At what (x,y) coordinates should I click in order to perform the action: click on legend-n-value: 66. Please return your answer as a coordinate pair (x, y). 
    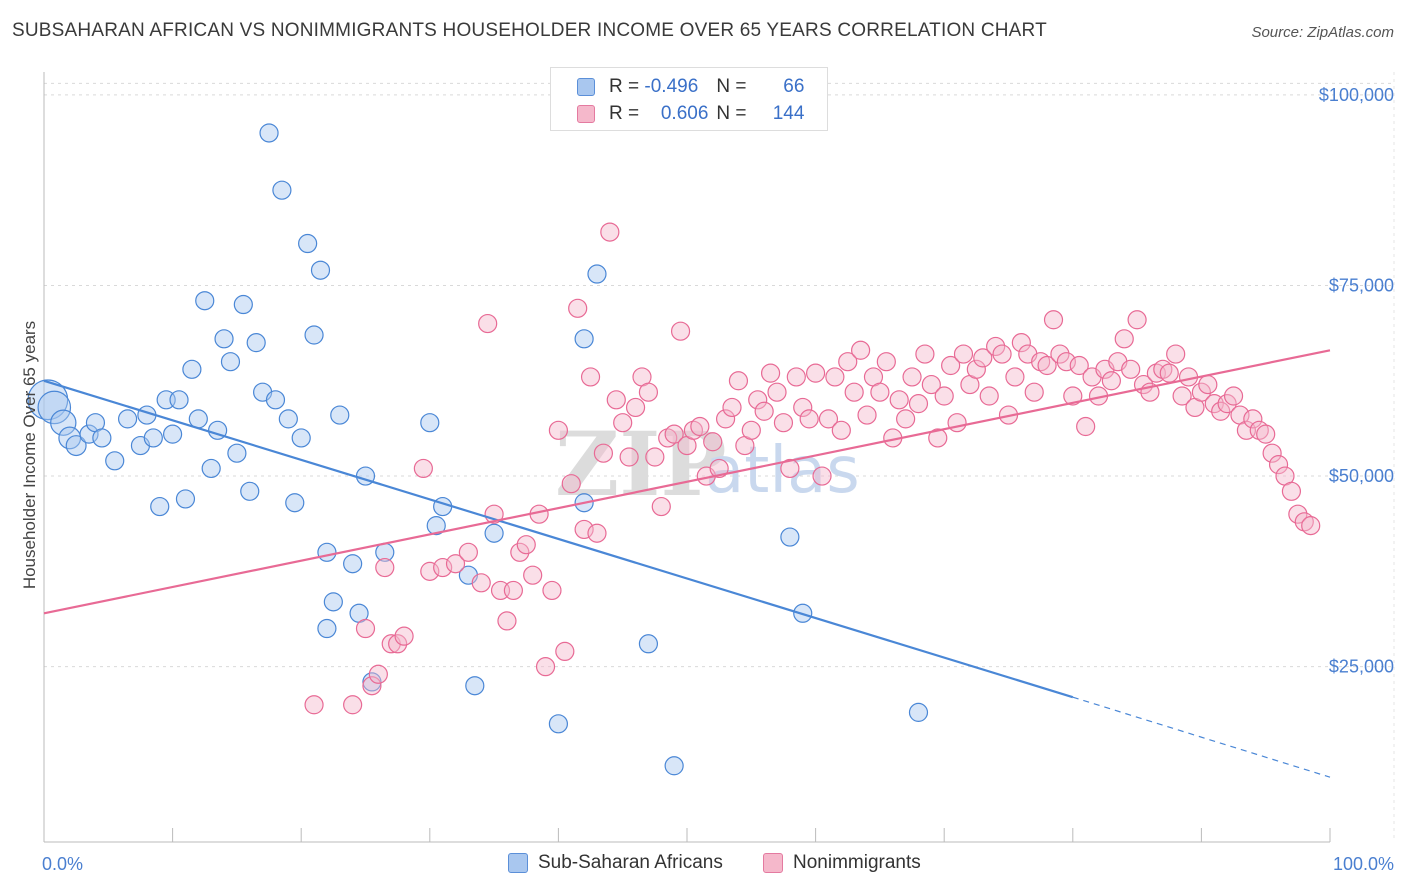
    Looking at the image, I should click on (794, 86).